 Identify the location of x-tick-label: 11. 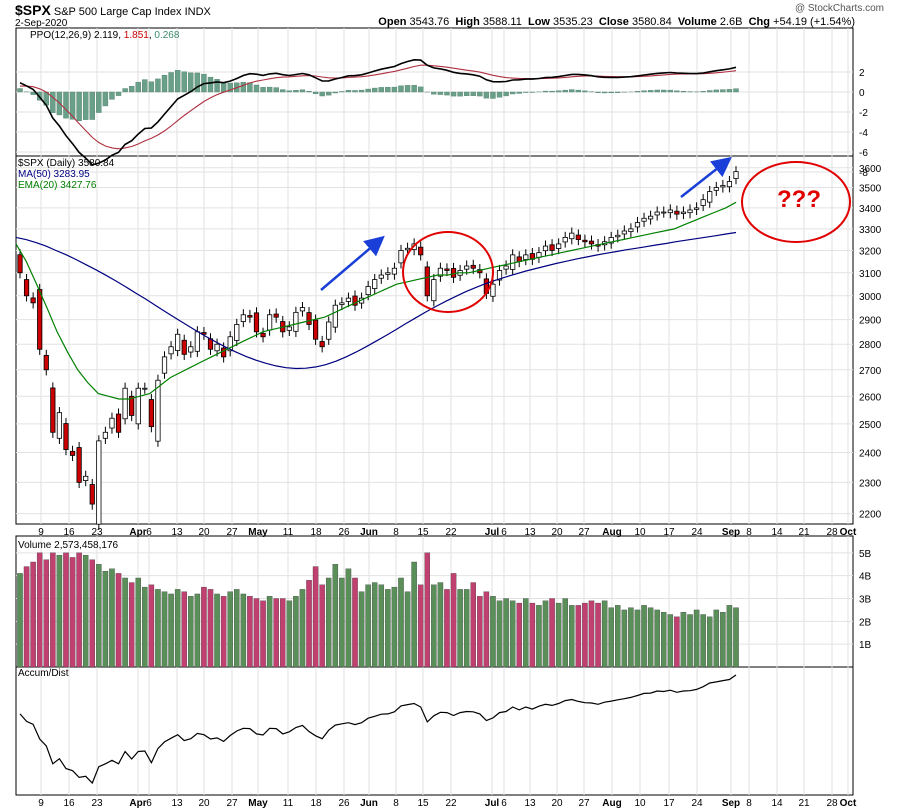
(288, 532).